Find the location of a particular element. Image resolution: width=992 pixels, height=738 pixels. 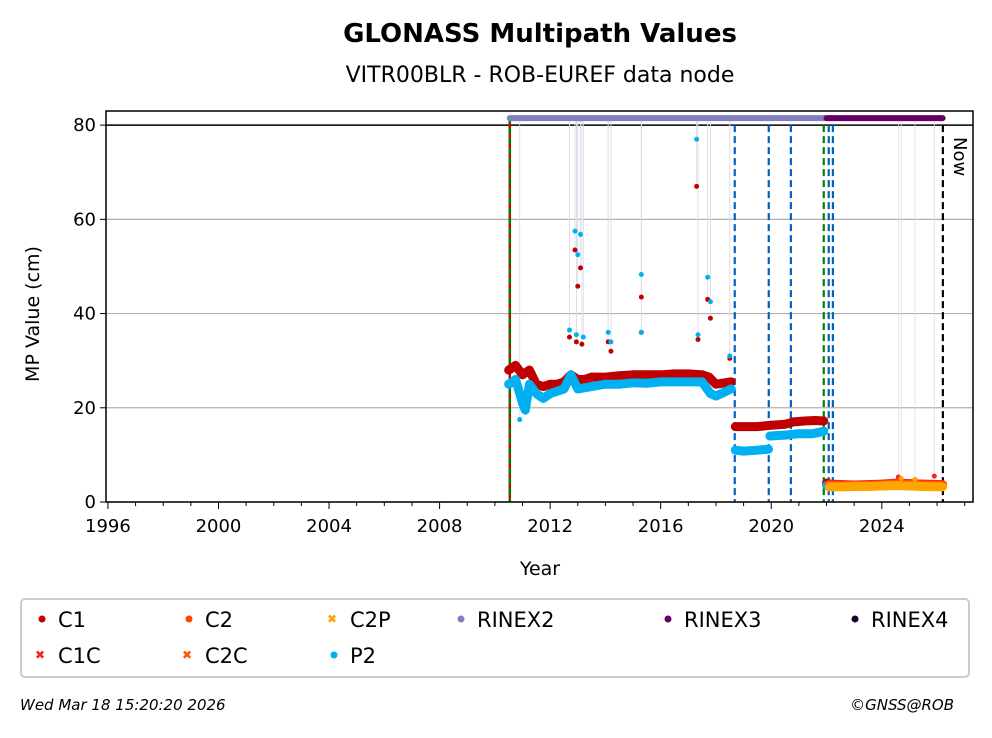

credit: ©GNSS@ROB is located at coordinates (902, 705).